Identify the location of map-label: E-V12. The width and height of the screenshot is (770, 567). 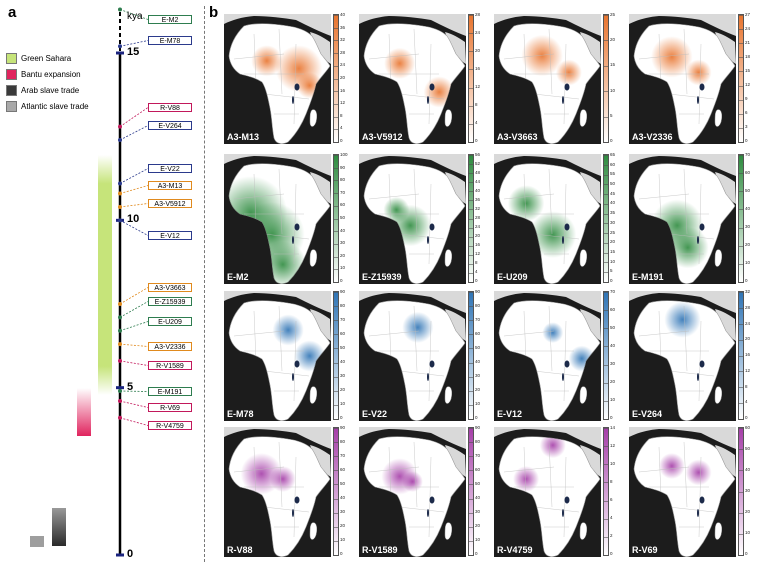
(510, 414).